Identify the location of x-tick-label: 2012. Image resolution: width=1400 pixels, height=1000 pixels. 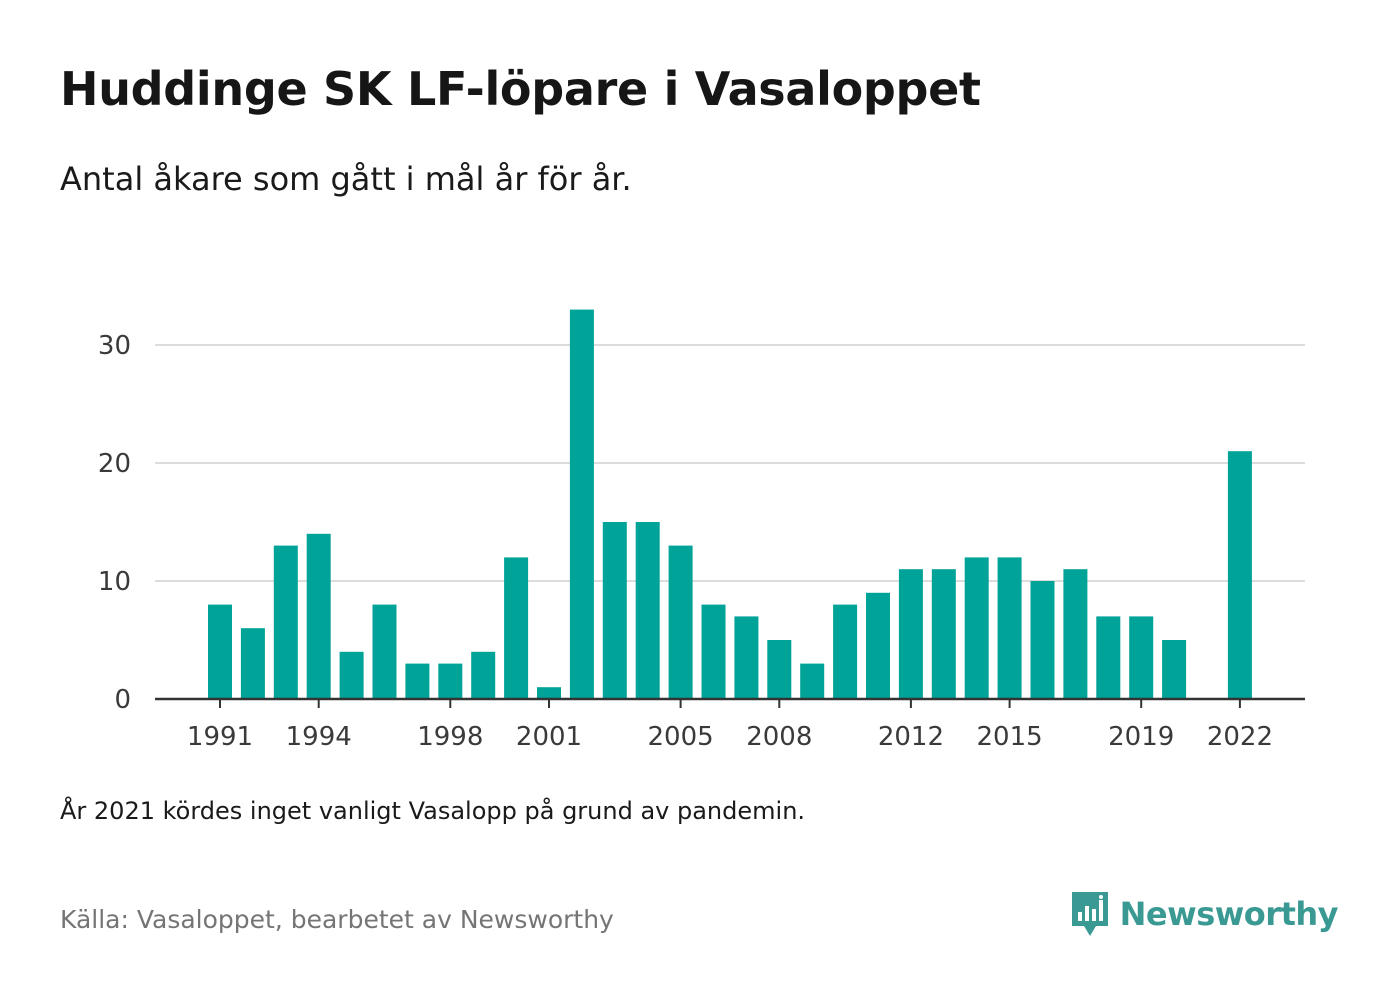
(911, 737).